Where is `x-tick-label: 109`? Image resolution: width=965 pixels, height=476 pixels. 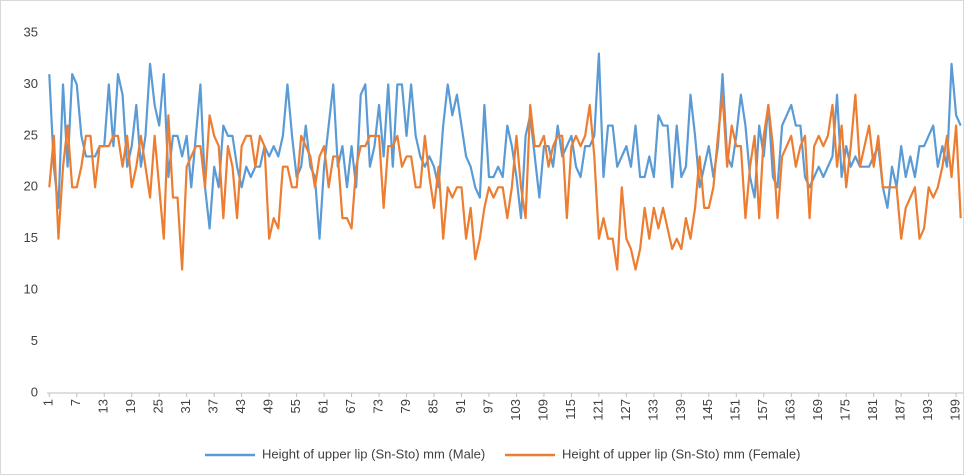
x-tick-label: 109 is located at coordinates (542, 410).